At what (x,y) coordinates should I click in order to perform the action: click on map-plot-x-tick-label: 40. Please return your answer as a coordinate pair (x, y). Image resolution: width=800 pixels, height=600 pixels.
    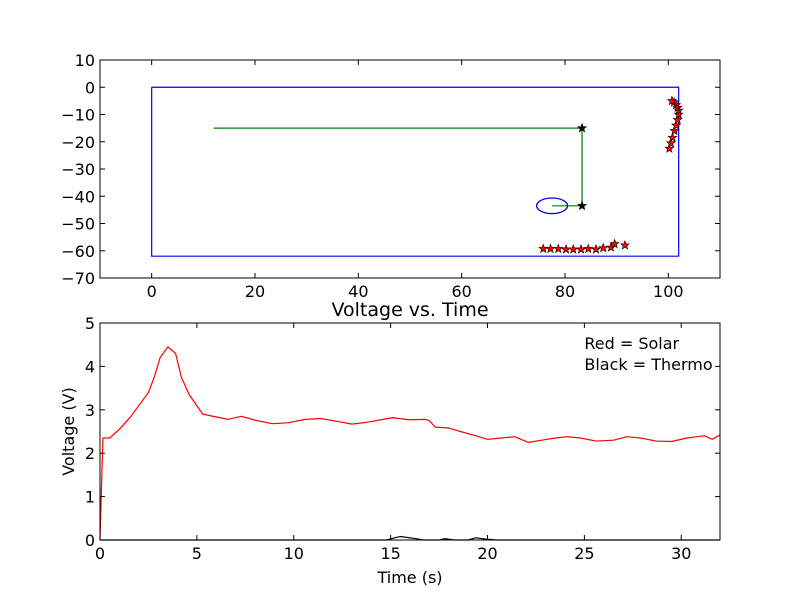
    Looking at the image, I should click on (358, 291).